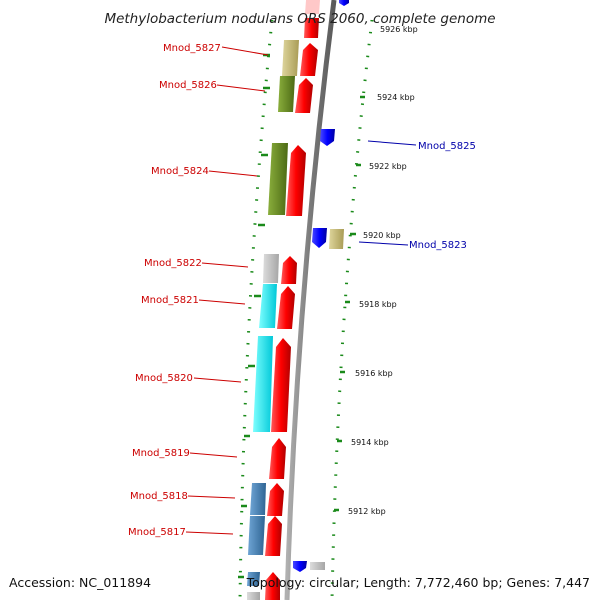 The height and width of the screenshot is (600, 600). I want to click on gene-mnod-5817-cog, so click(256, 535).